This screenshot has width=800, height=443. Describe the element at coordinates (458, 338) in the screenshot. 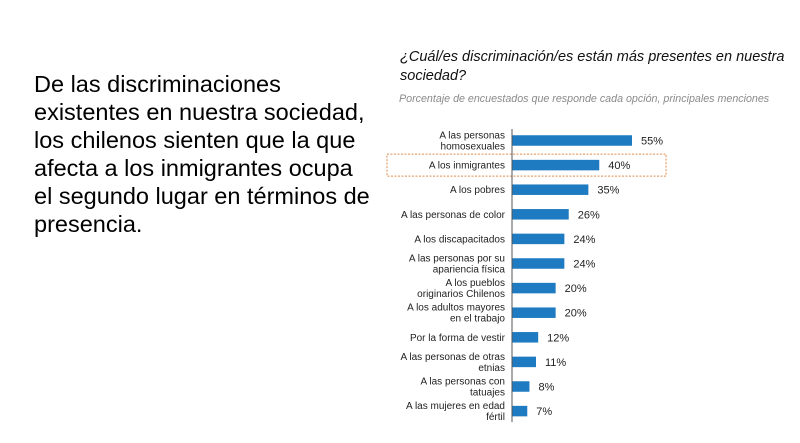

I see `category-label: Por la forma de vestir` at that location.